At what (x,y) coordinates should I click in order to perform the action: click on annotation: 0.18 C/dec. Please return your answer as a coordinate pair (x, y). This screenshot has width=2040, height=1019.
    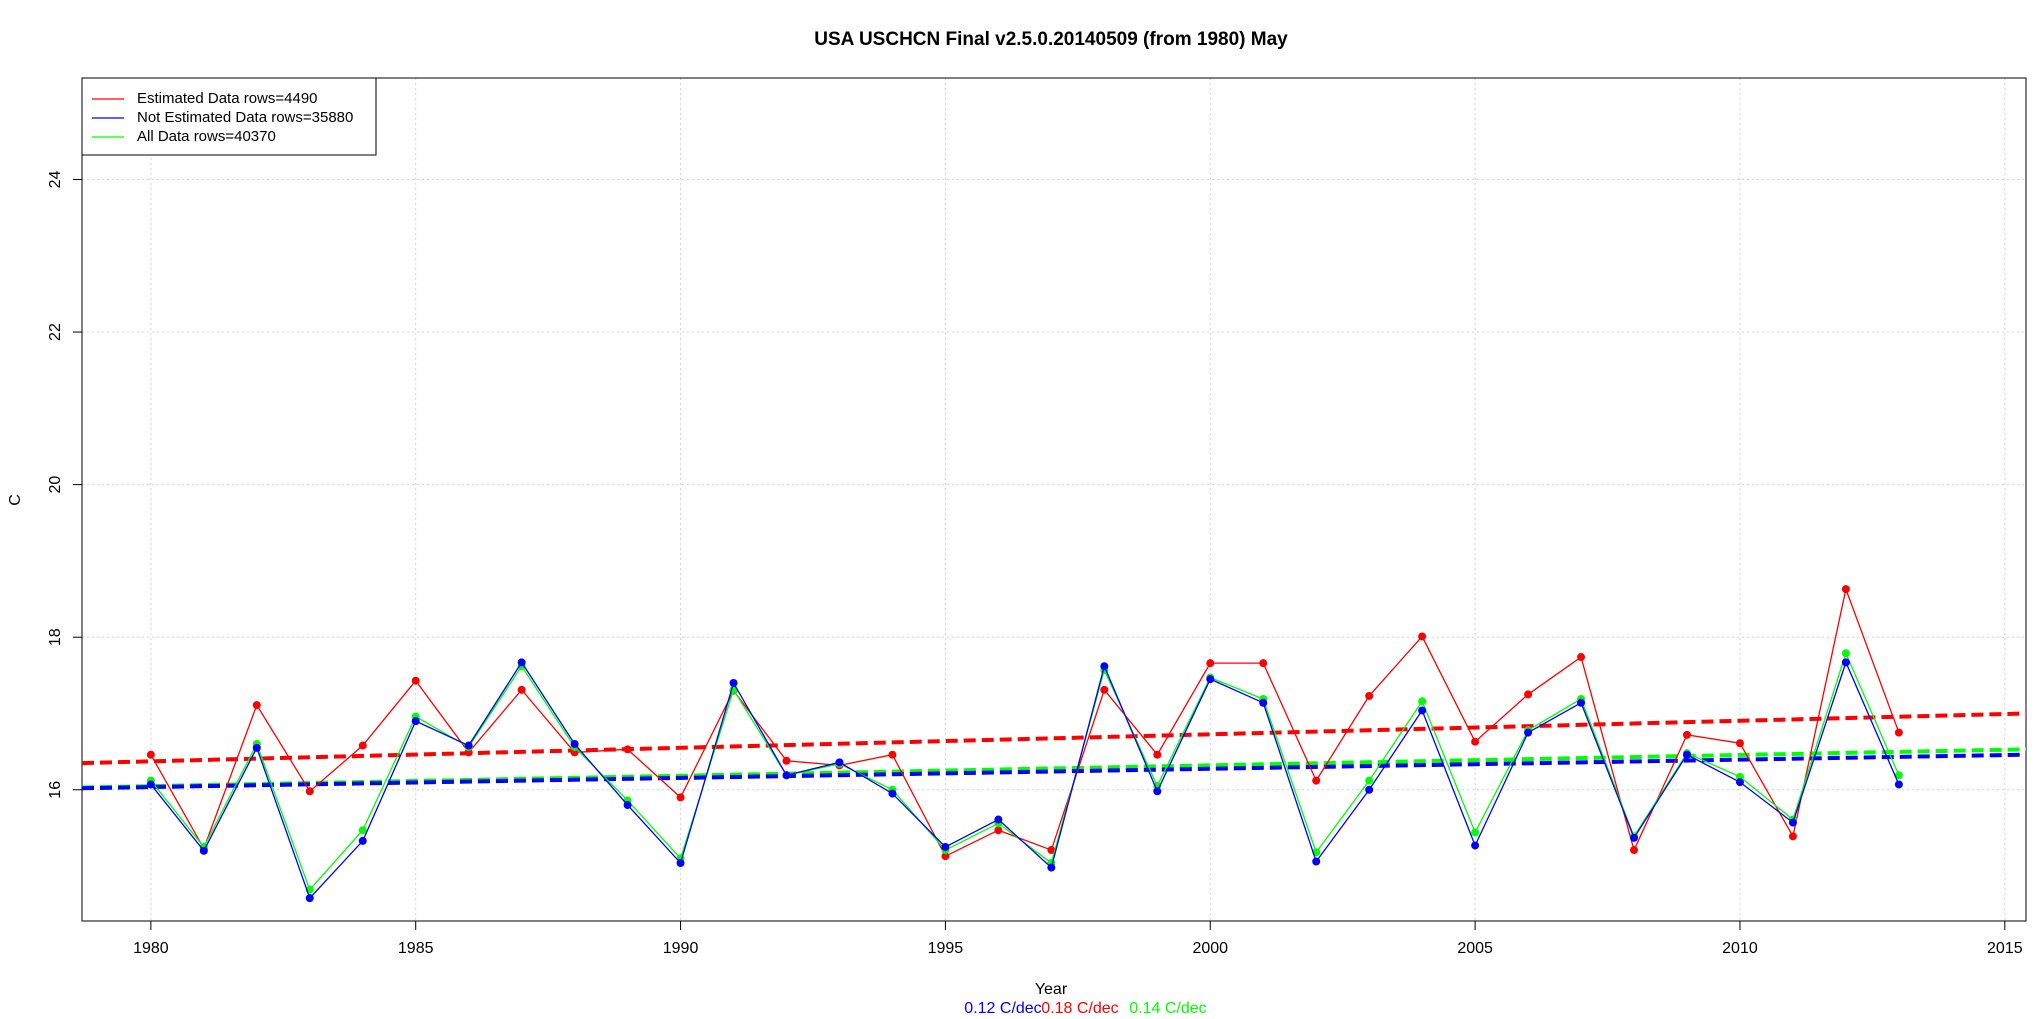
    Looking at the image, I should click on (1079, 1008).